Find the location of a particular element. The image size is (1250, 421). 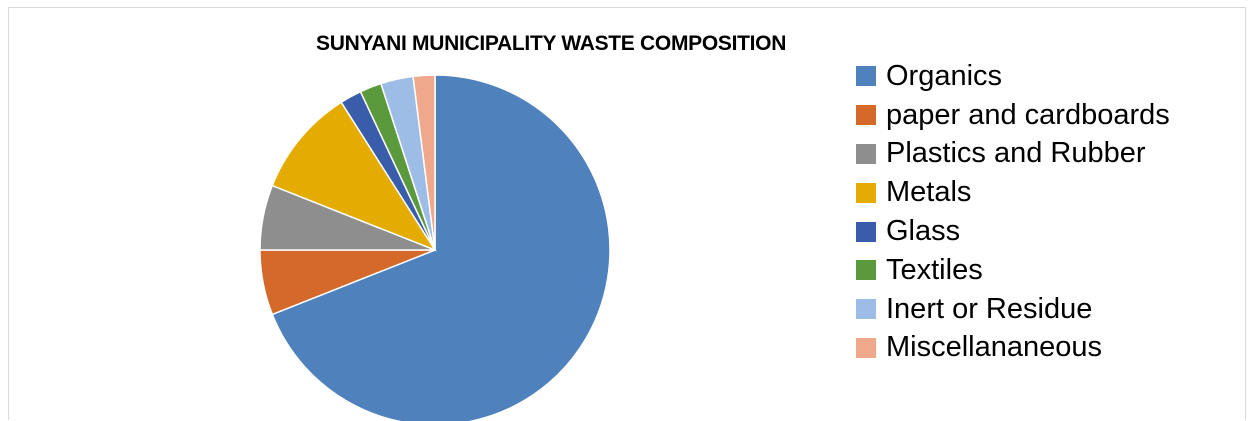

chart-title: SUNYANI MUNICIPALITY WASTE COMPOSITION is located at coordinates (551, 43).